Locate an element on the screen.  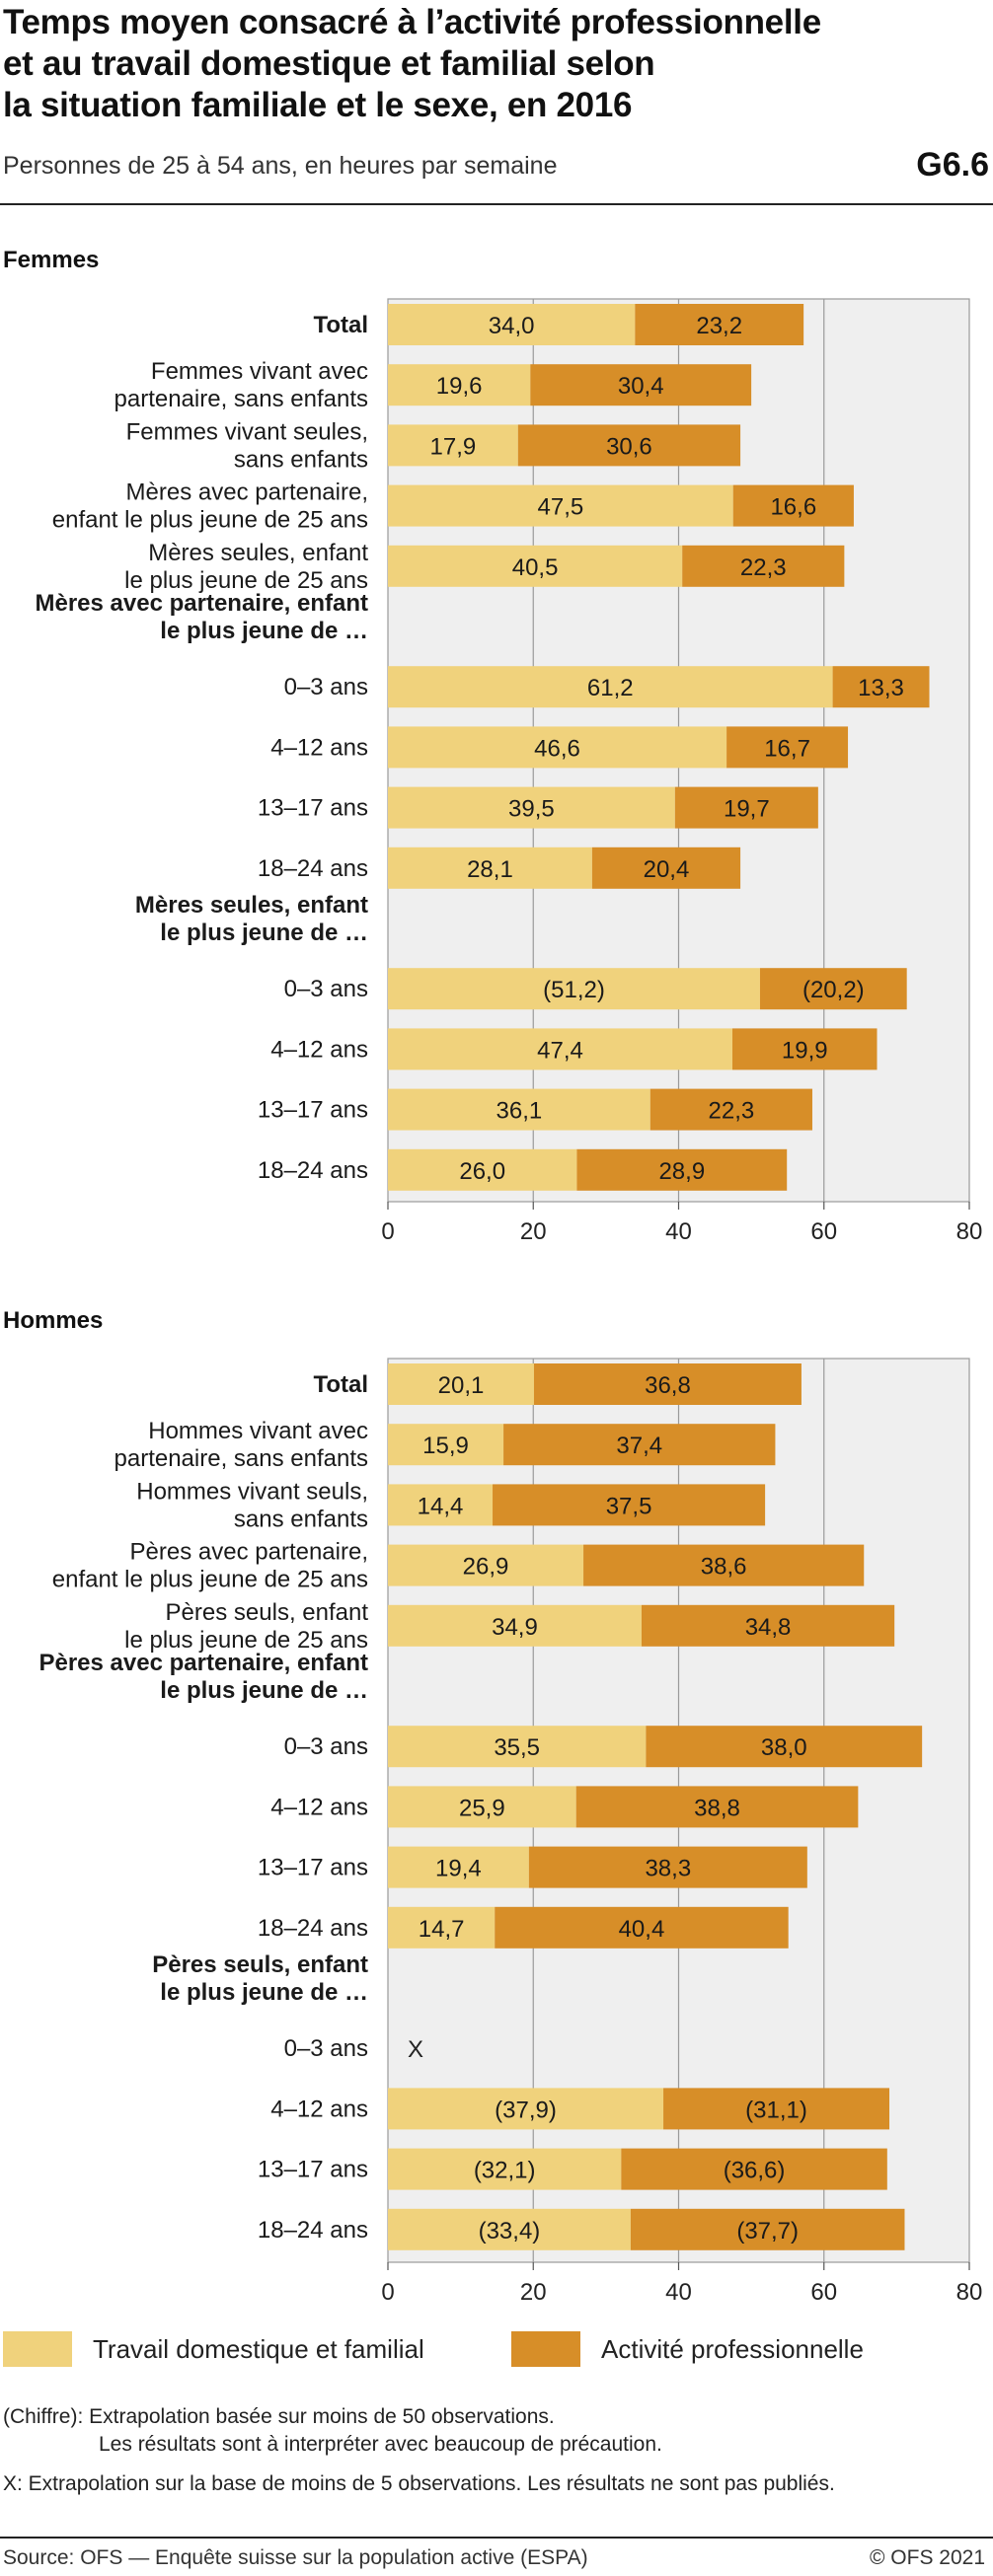
category-label: 0–3 ans is located at coordinates (326, 1746).